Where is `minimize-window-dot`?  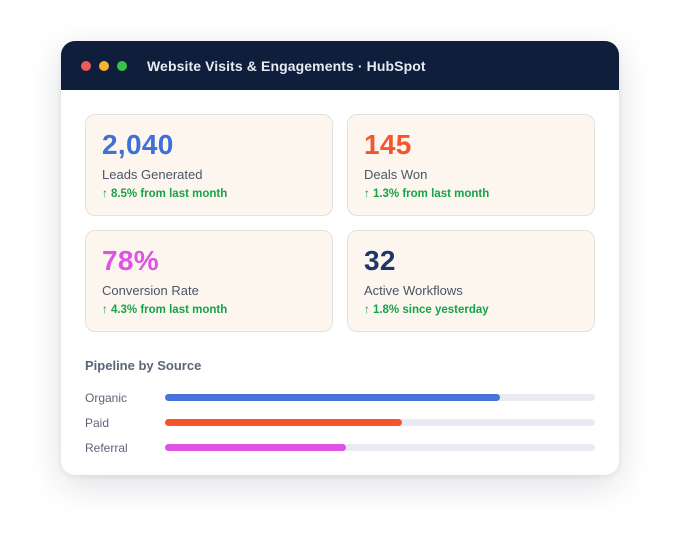 minimize-window-dot is located at coordinates (104, 66).